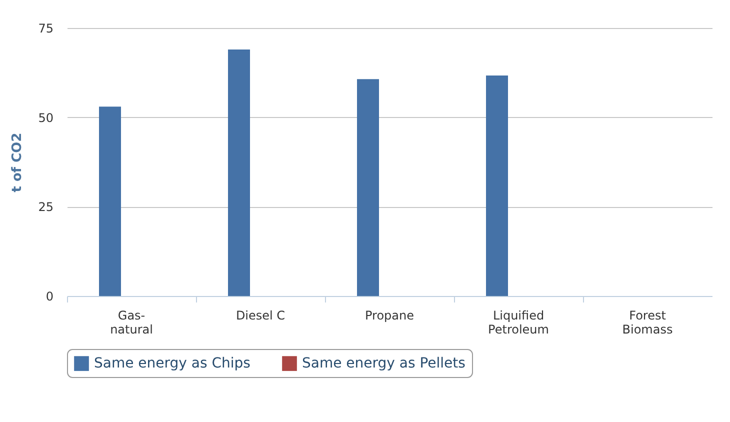 The width and height of the screenshot is (730, 422). What do you see at coordinates (18, 162) in the screenshot?
I see `y-axis-title: t of CO2` at bounding box center [18, 162].